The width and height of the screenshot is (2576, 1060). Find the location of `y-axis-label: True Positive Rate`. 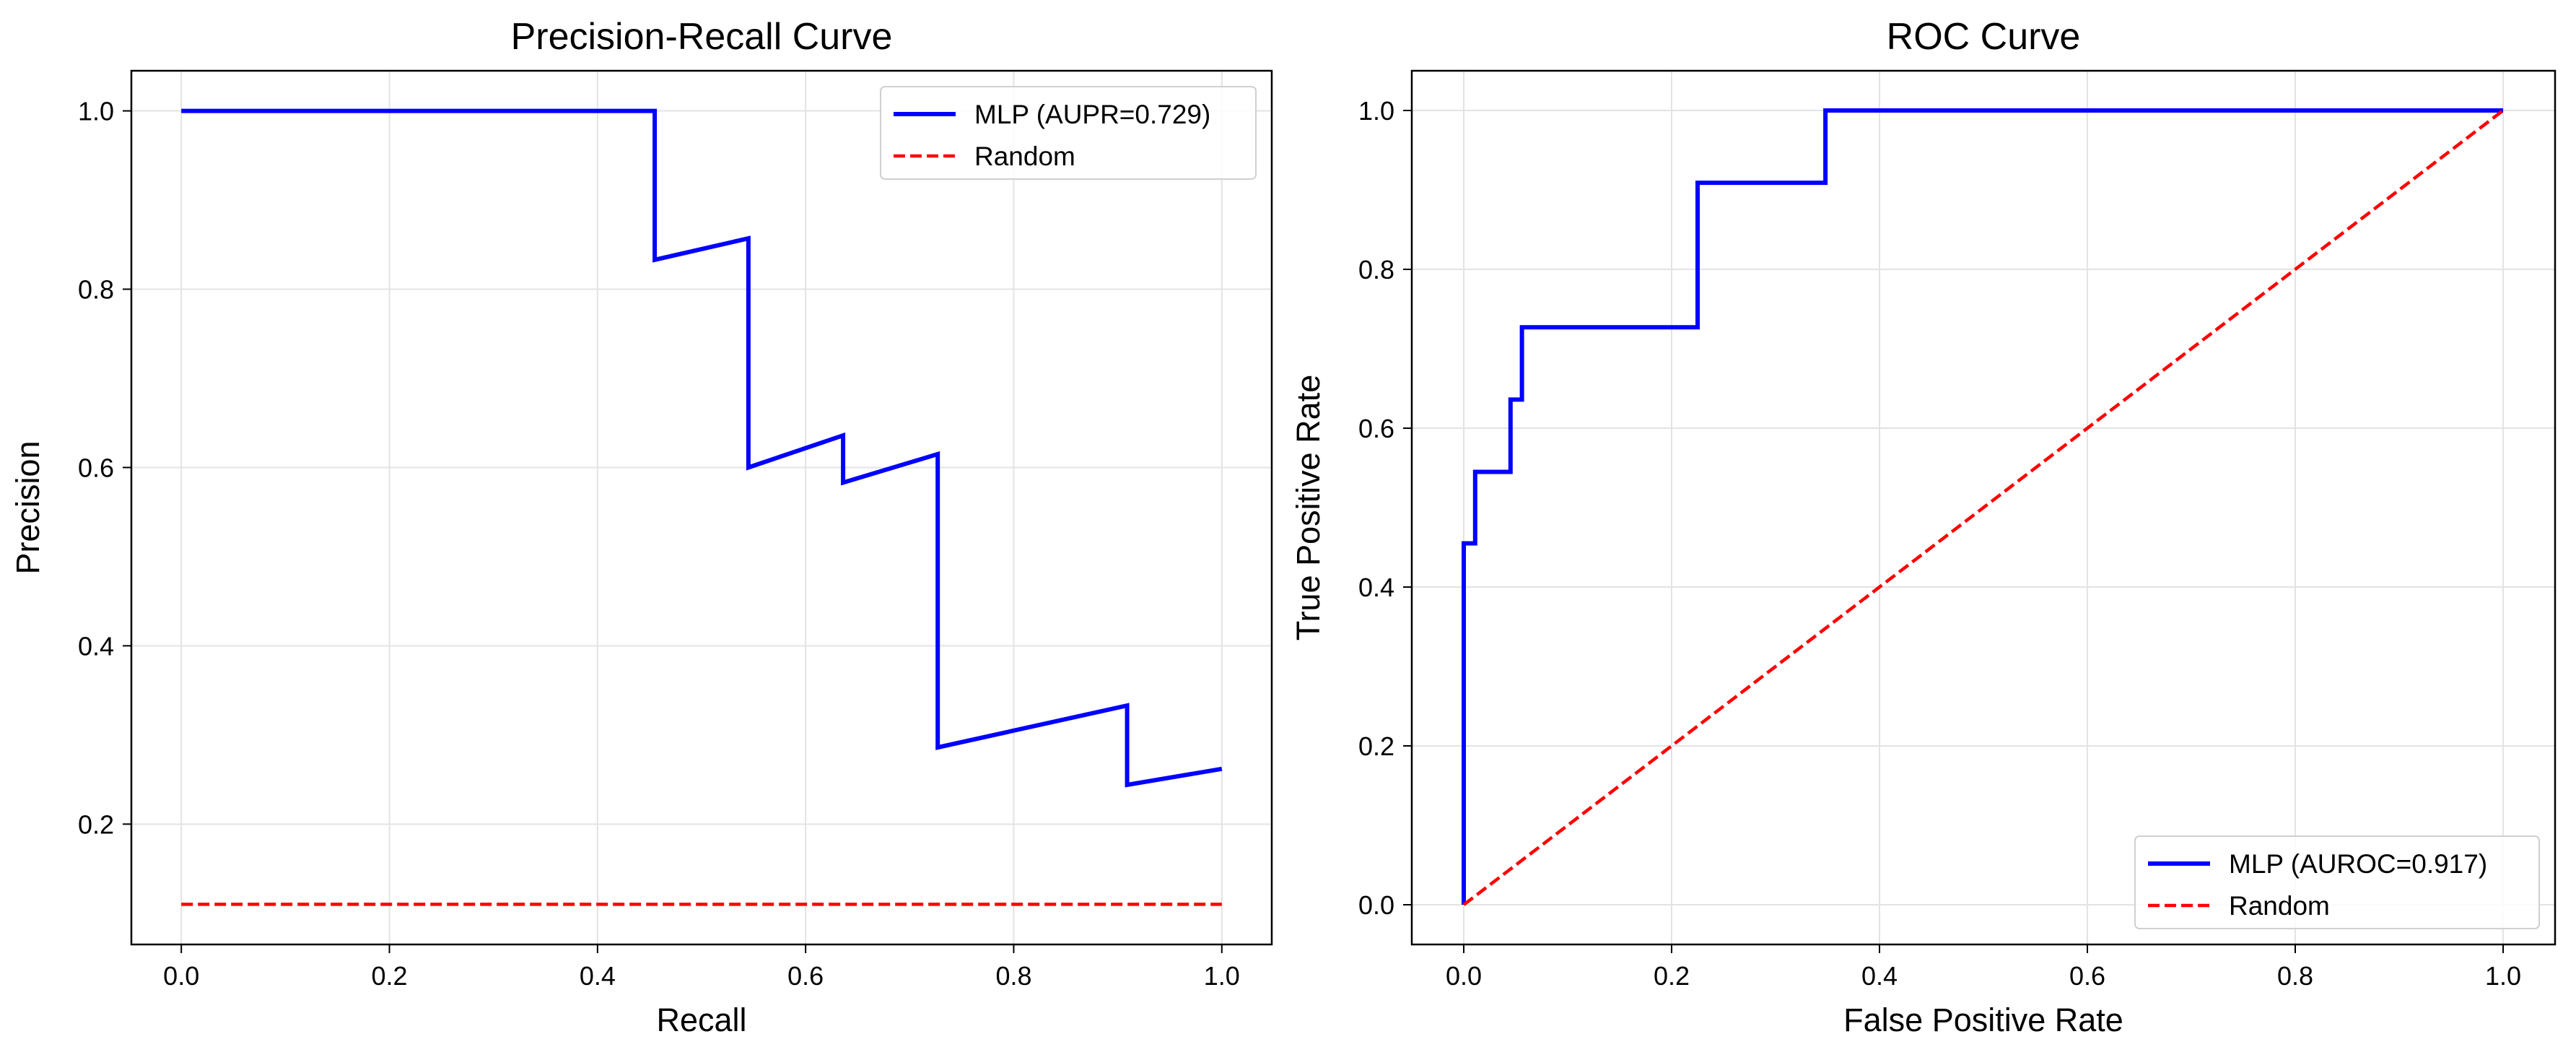

y-axis-label: True Positive Rate is located at coordinates (1308, 507).